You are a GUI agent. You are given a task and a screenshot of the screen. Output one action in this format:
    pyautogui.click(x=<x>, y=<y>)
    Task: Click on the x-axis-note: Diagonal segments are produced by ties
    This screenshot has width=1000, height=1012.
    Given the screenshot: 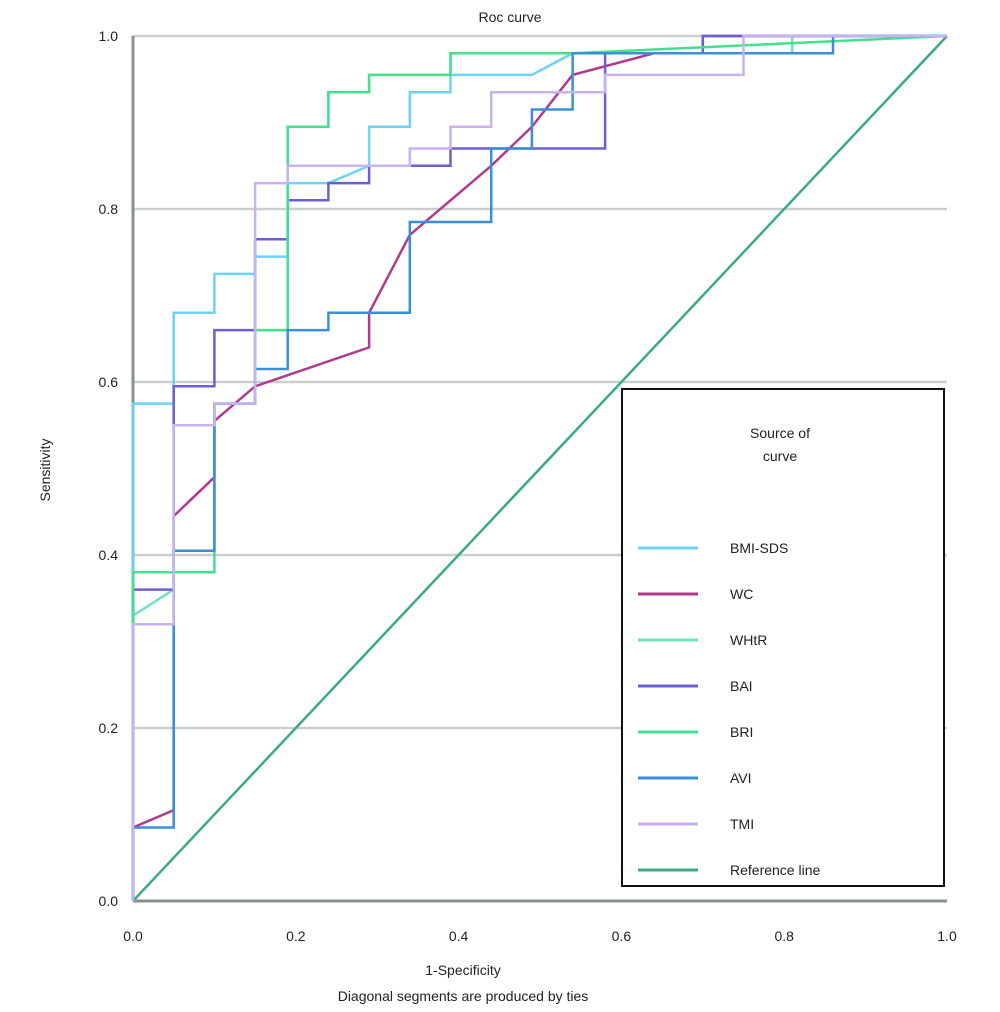 What is the action you would take?
    pyautogui.click(x=463, y=996)
    